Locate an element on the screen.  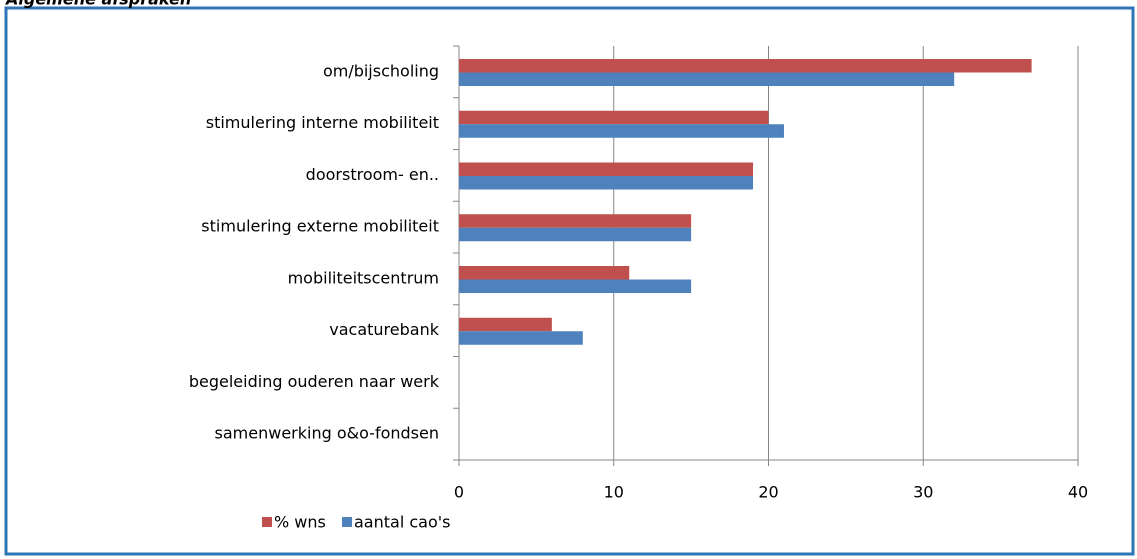
y-tick-label: vacaturebank is located at coordinates (384, 329).